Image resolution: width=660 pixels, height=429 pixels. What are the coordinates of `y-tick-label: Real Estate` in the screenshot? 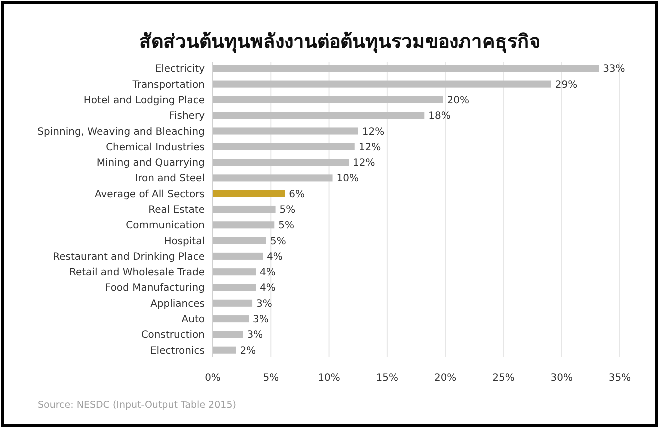 It's located at (176, 210).